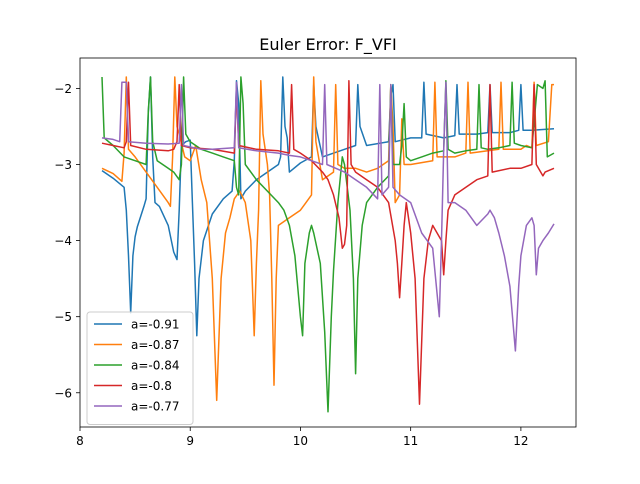  I want to click on x-tick-label: 9, so click(190, 441).